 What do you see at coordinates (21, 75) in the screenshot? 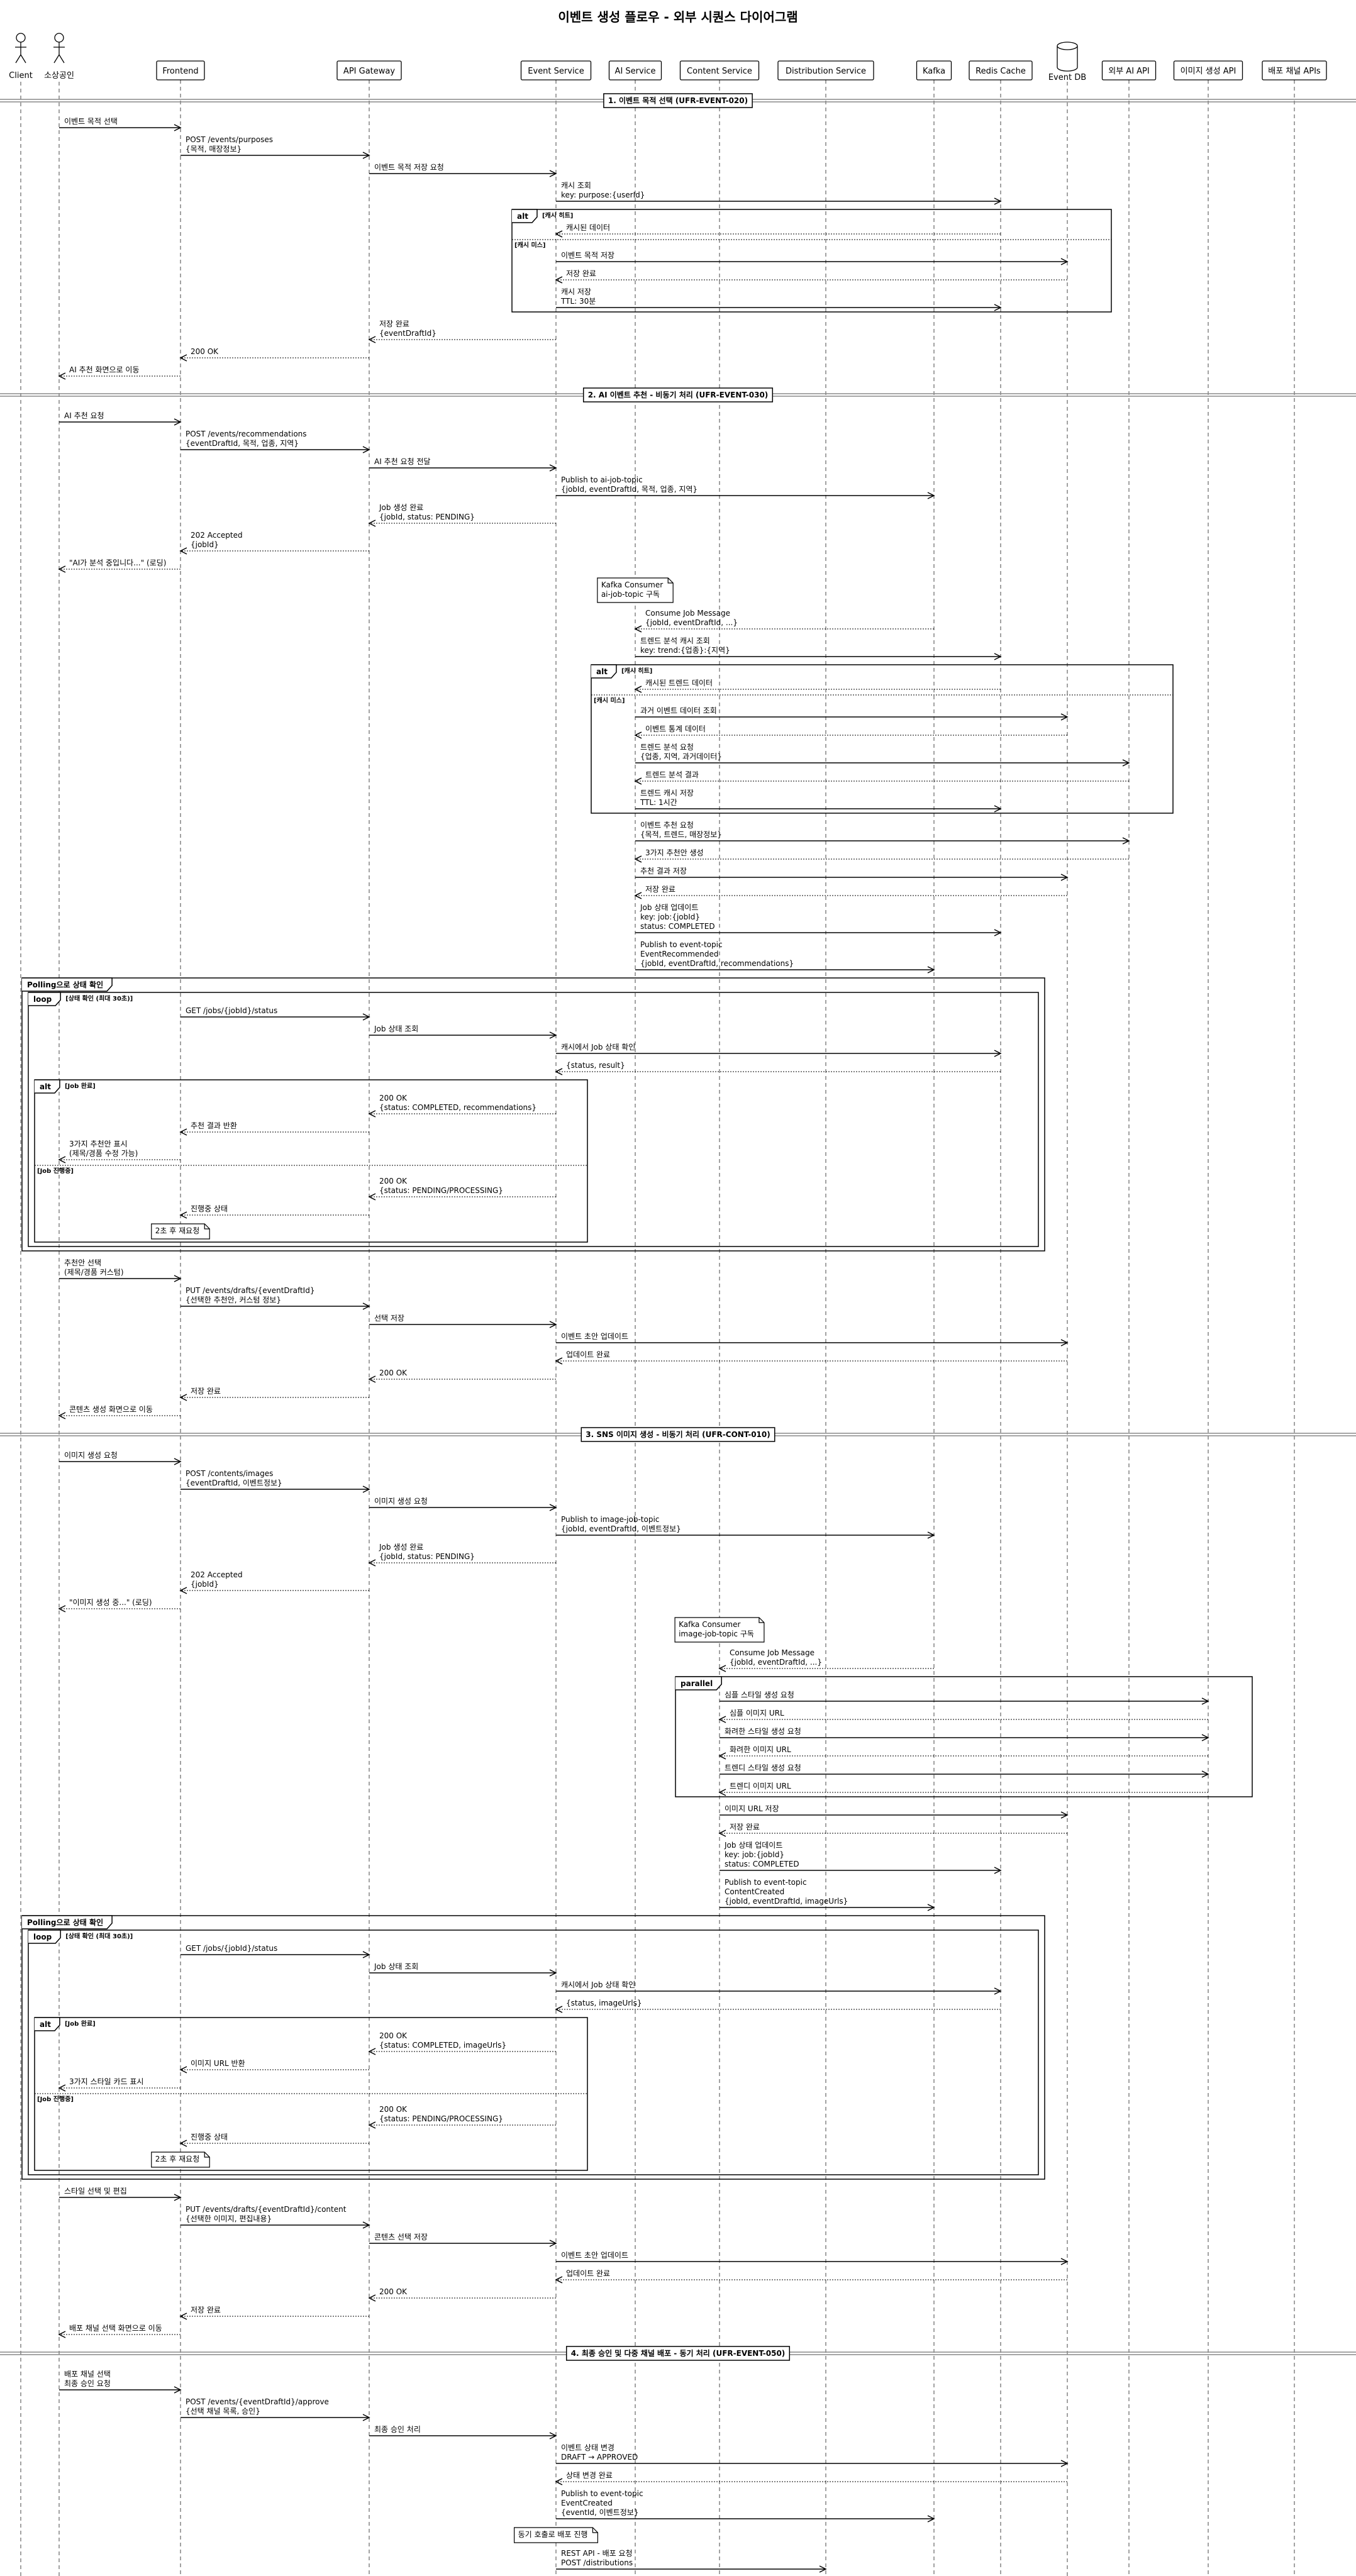
I see `participant-label: Client` at bounding box center [21, 75].